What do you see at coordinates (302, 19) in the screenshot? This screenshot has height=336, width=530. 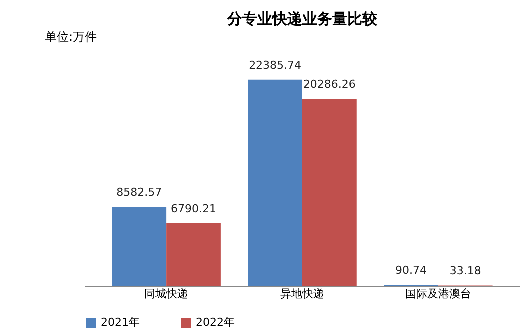 I see `chart-title: 分专业快递业务量比较` at bounding box center [302, 19].